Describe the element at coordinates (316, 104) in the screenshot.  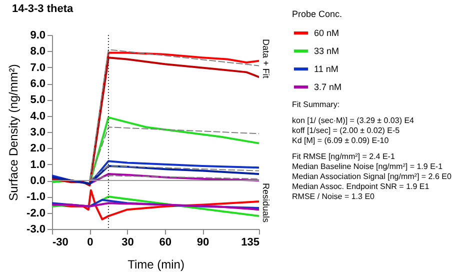
I see `text: Fit Summary:` at that location.